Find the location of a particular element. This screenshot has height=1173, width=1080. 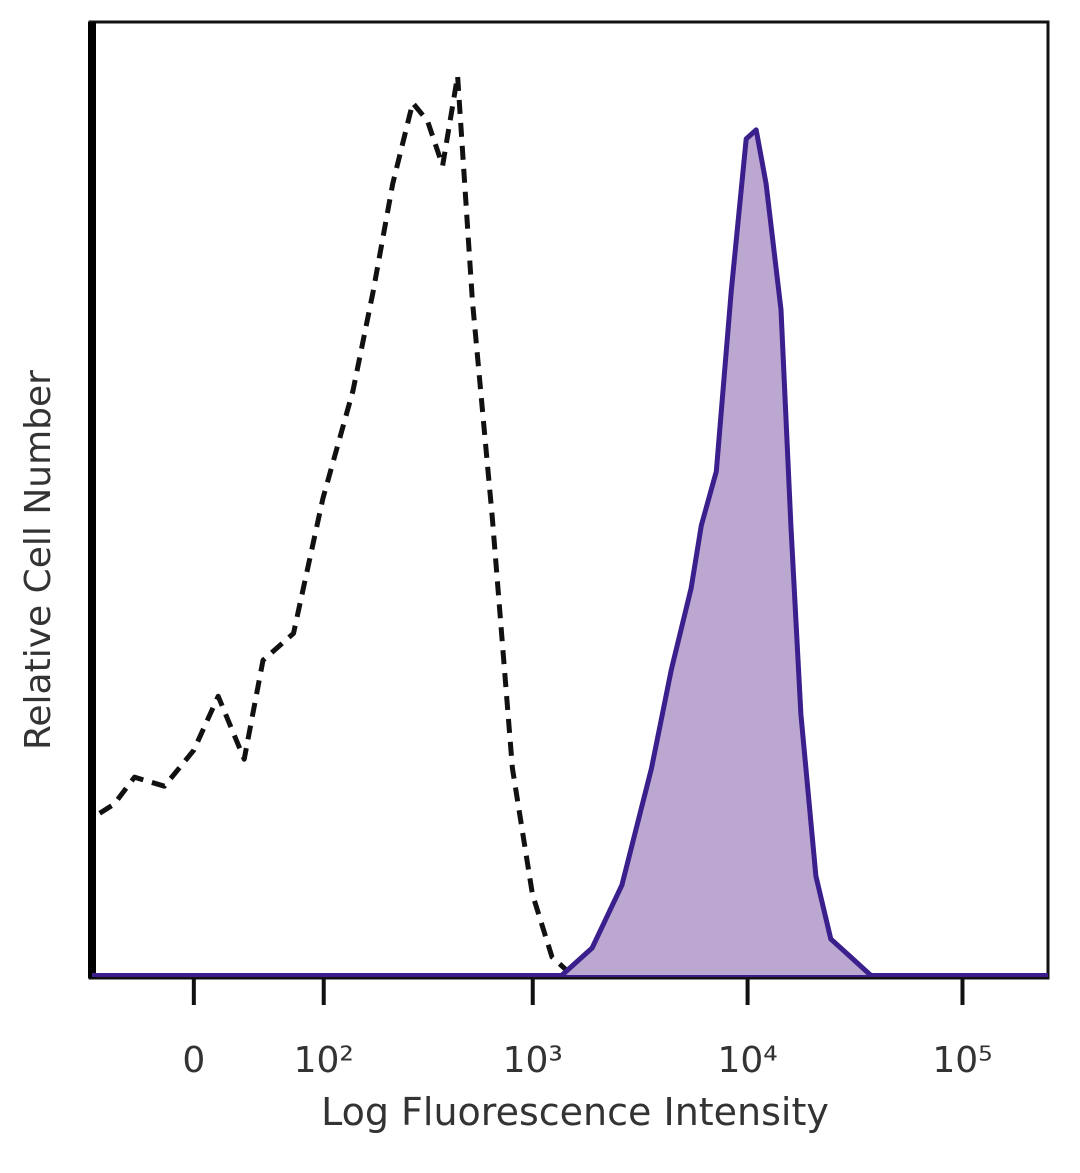

x-tick-label: 10⁴ is located at coordinates (747, 1060).